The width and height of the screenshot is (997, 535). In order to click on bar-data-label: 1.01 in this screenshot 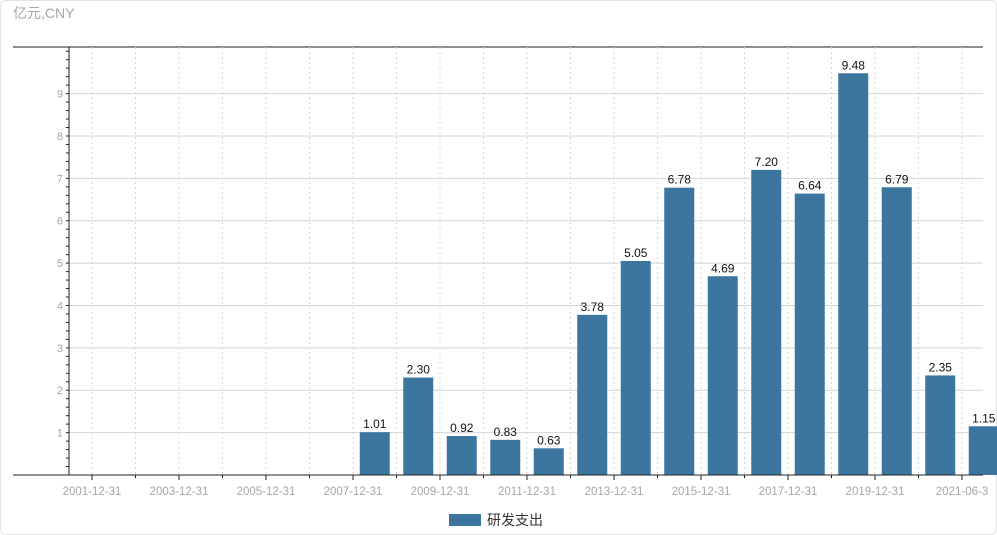, I will do `click(375, 424)`.